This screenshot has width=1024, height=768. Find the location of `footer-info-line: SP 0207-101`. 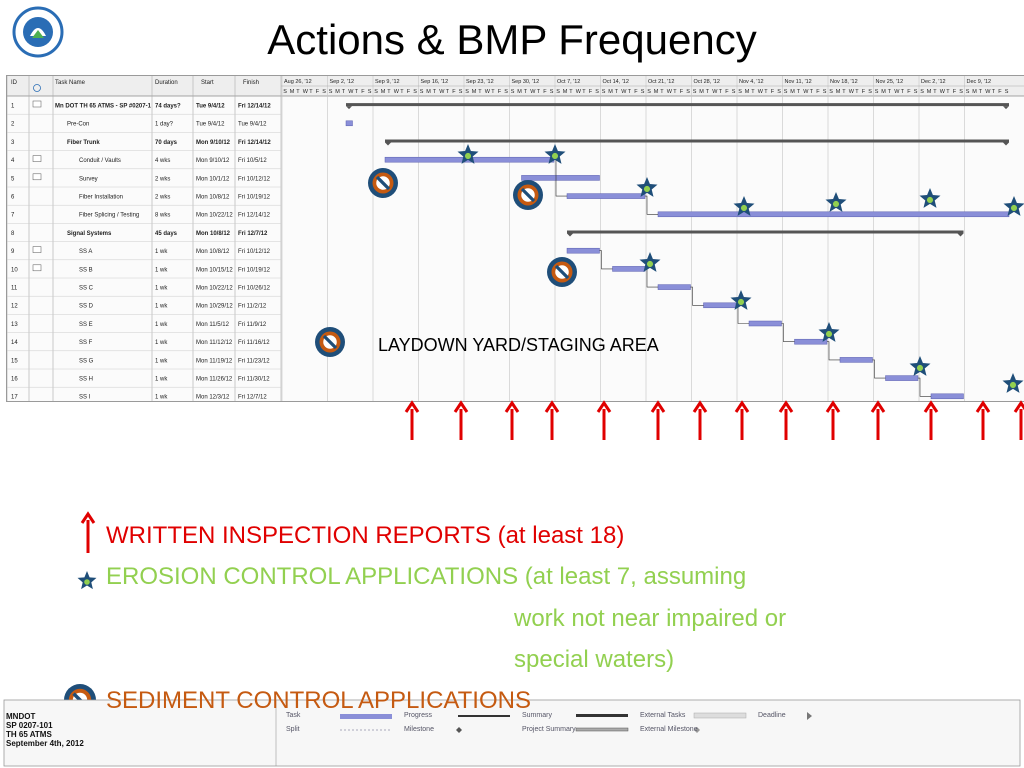

footer-info-line: SP 0207-101 is located at coordinates (29, 725).